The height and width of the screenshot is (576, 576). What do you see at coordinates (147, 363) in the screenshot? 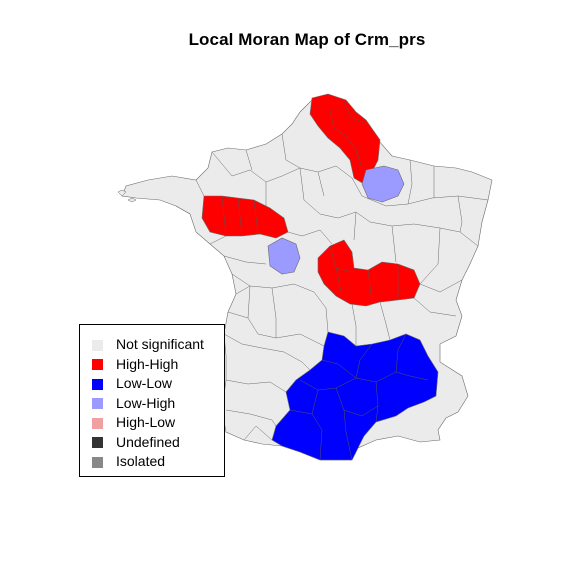
I see `legend-label-high-high: High-High` at bounding box center [147, 363].